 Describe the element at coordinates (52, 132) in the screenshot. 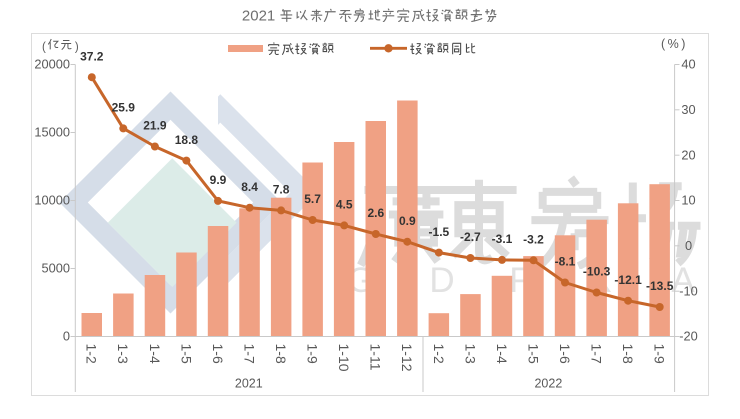

I see `svg-text: 15000` at that location.